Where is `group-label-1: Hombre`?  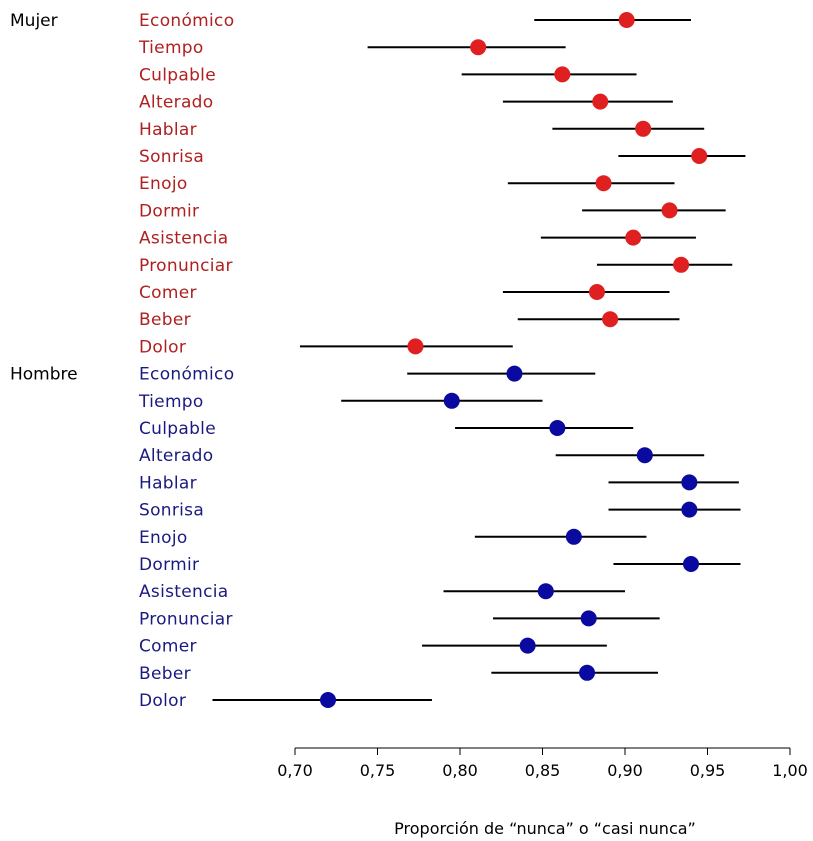 group-label-1: Hombre is located at coordinates (44, 375).